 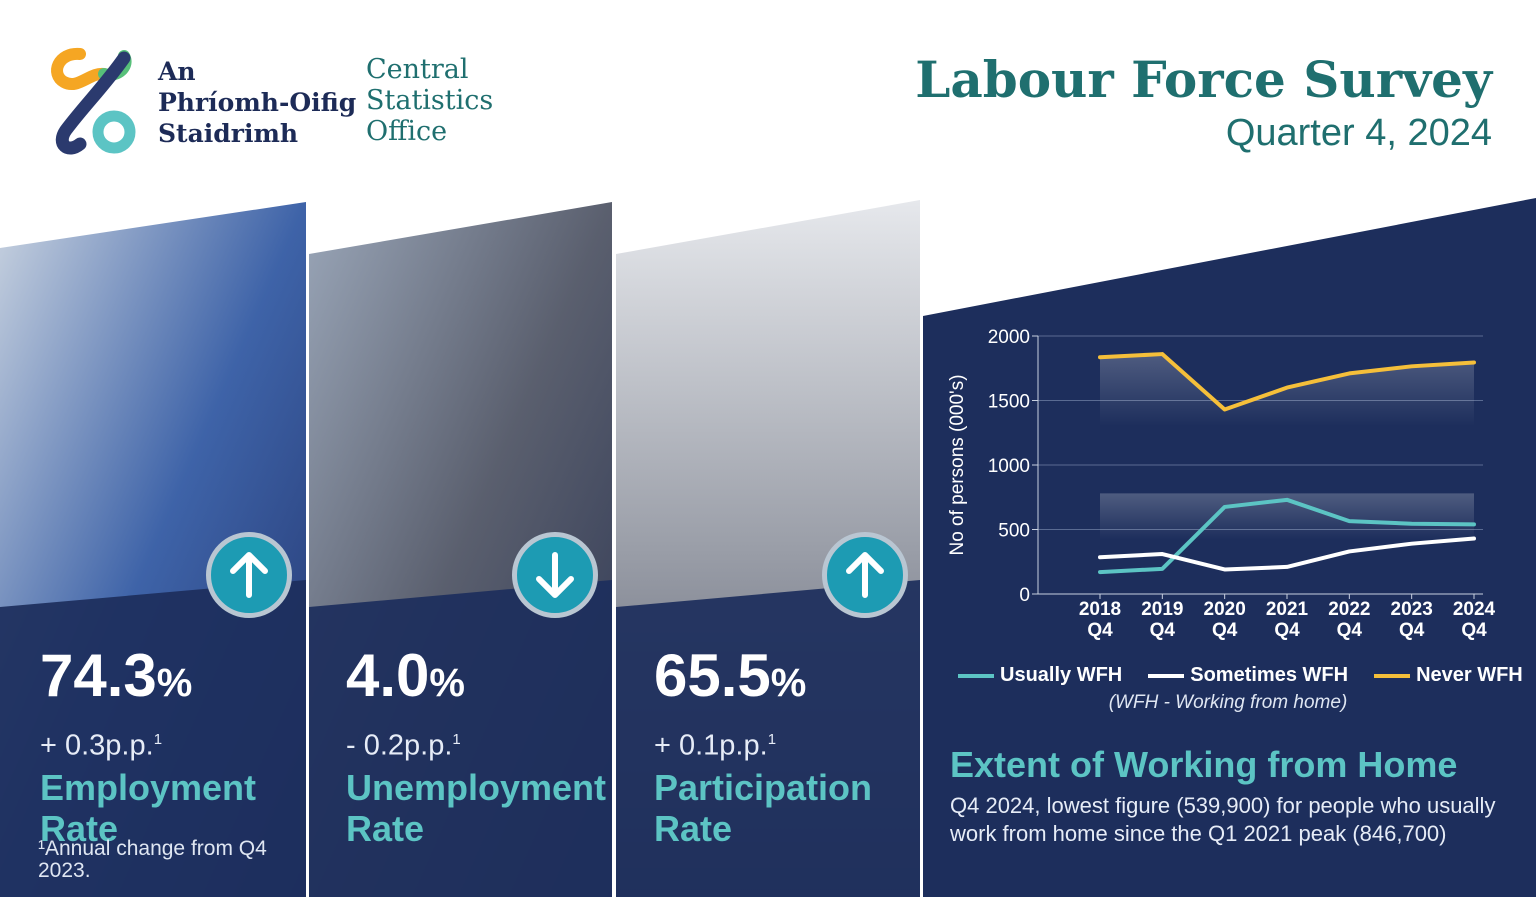 I want to click on x-tick-label: 2018, so click(x=1100, y=609).